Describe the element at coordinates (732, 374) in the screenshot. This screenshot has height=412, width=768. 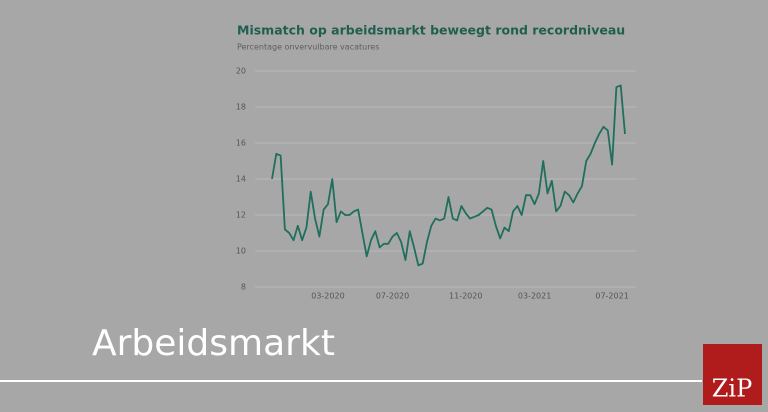
I see `logo-box` at that location.